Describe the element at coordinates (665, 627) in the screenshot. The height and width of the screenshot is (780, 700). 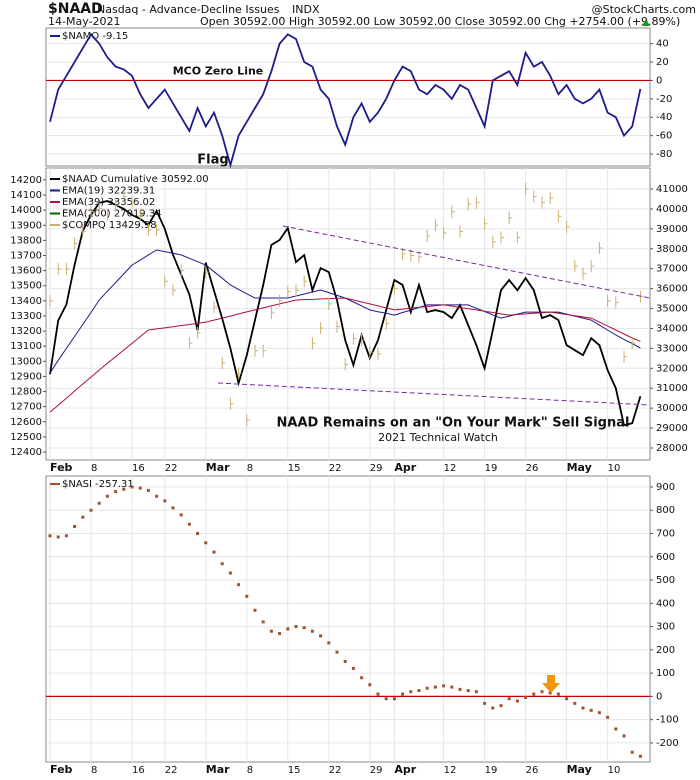
I see `y-tick-label: 300` at that location.